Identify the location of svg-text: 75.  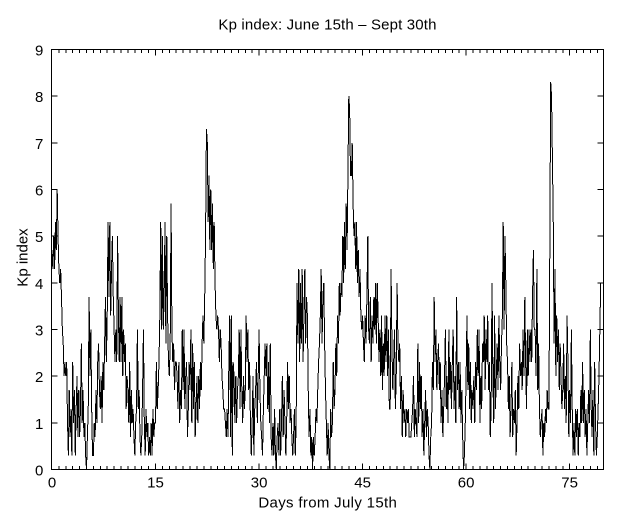
(569, 483).